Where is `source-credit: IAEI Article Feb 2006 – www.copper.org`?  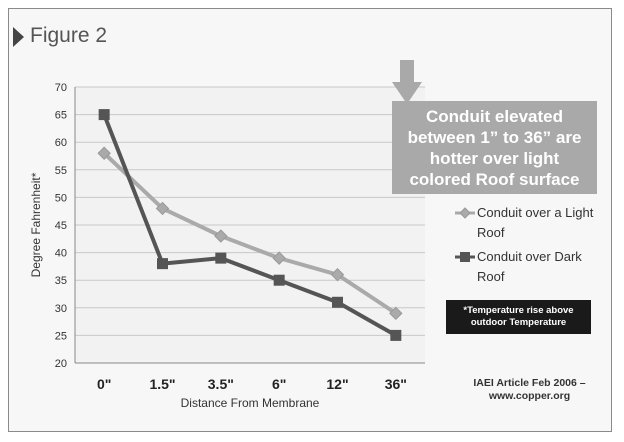 source-credit: IAEI Article Feb 2006 – www.copper.org is located at coordinates (529, 389).